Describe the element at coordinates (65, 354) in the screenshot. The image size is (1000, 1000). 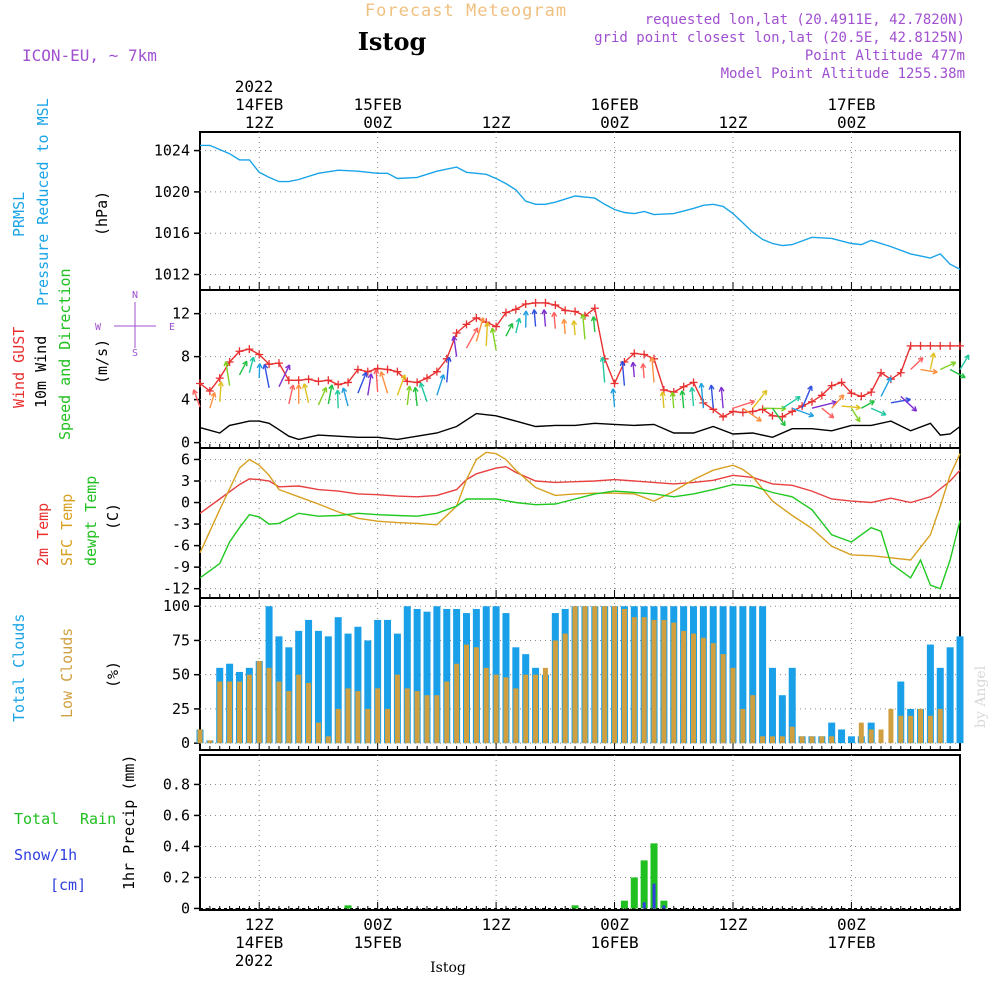
I see `wind-dir-label: Speed and Direction` at that location.